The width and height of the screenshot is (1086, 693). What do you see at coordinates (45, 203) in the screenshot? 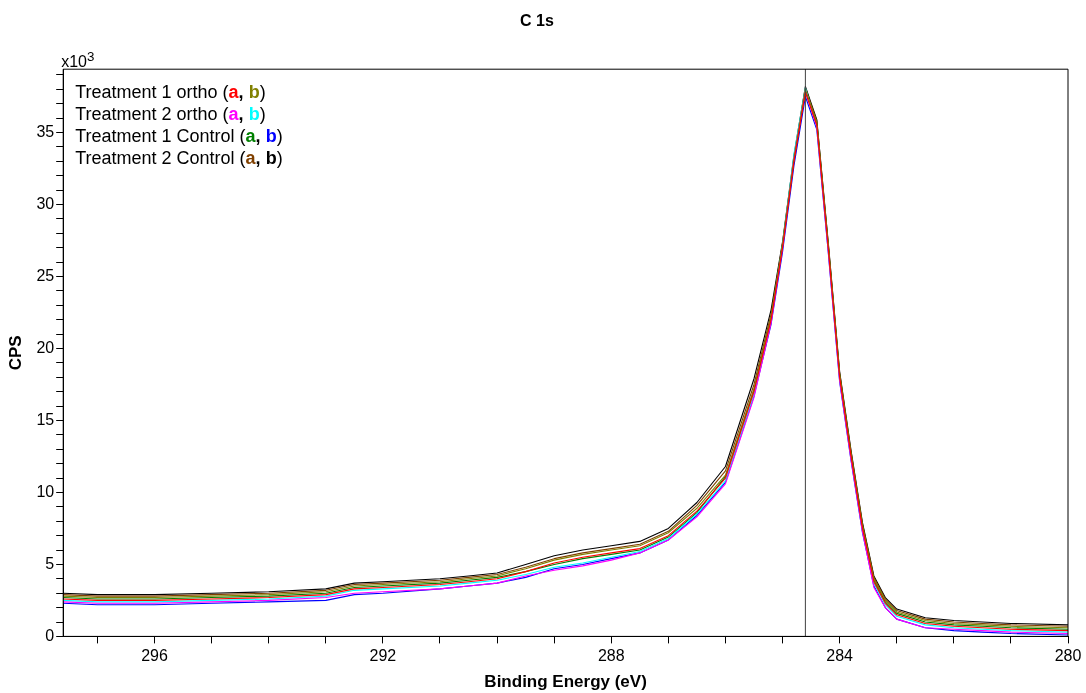
I see `y-tick-label: 30` at bounding box center [45, 203].